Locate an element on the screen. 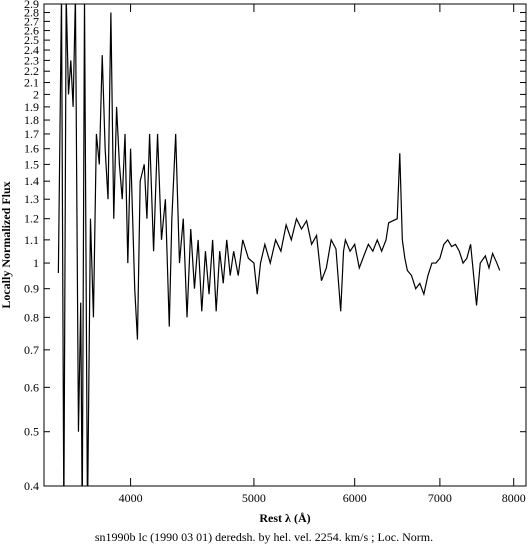 The image size is (529, 551). y-tick-label: 2.6 is located at coordinates (31, 31).